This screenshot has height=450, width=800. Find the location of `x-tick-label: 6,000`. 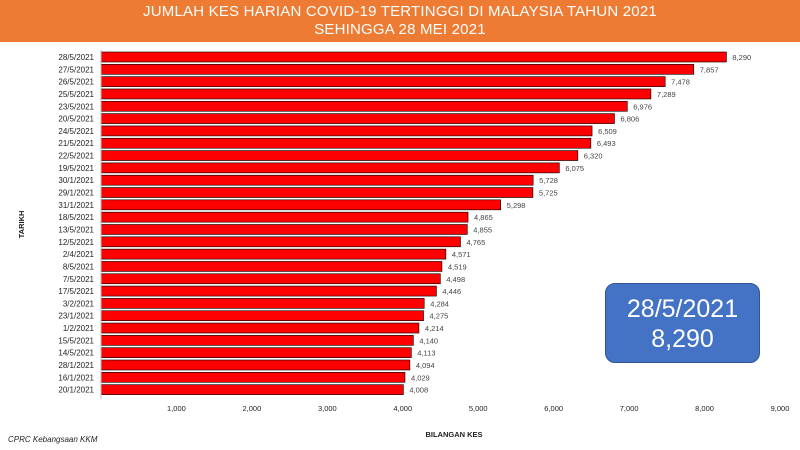

x-tick-label: 6,000 is located at coordinates (553, 408).